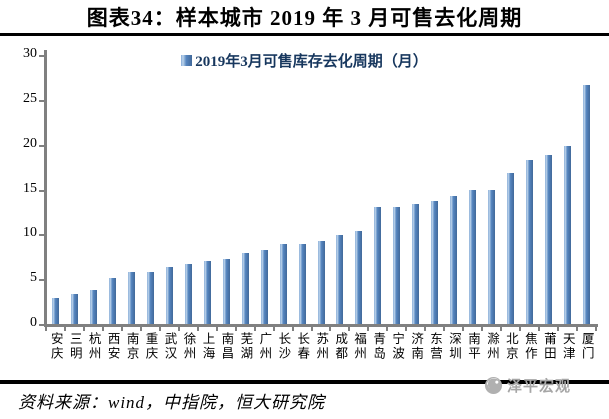  Describe the element at coordinates (359, 346) in the screenshot. I see `x-axis-category-label: 福州` at that location.